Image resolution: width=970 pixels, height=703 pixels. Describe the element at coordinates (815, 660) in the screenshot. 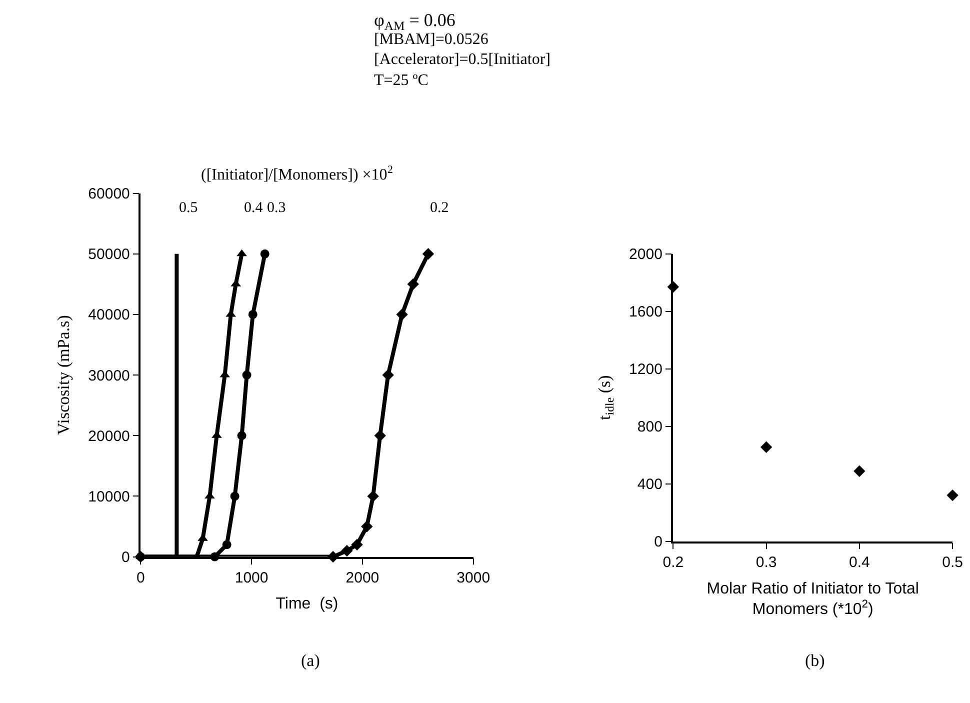

I see `text: (b)` at that location.